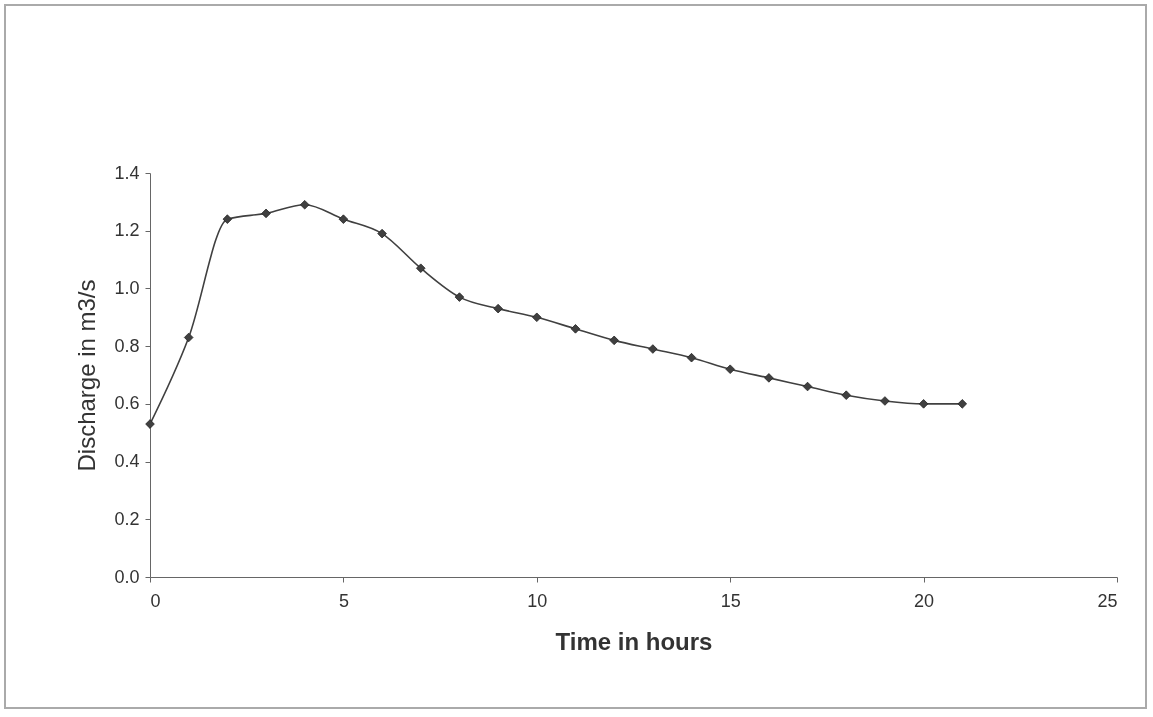 This screenshot has width=1153, height=717. Describe the element at coordinates (155, 600) in the screenshot. I see `x-tick-label: 0` at that location.